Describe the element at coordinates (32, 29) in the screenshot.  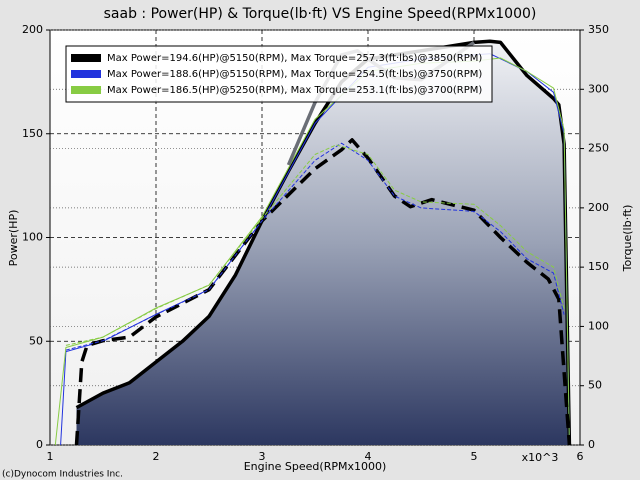
I see `y-tick-label: 200` at that location.